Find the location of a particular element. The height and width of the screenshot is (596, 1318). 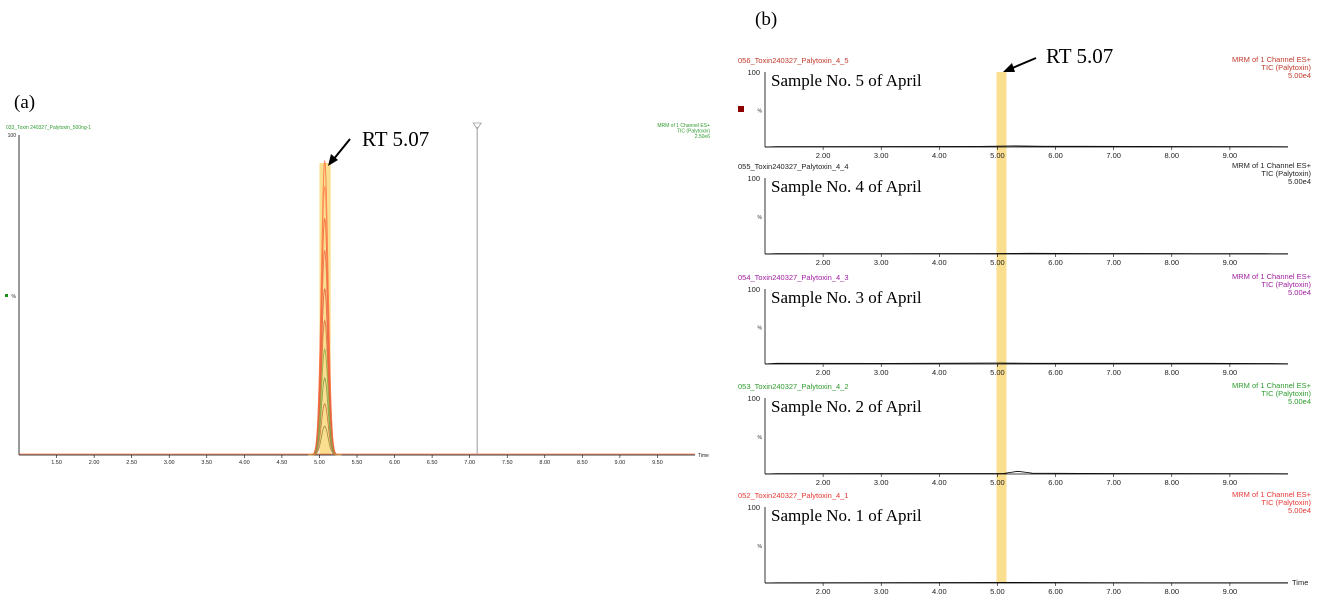

panel-a-x-tick-label: 4.00 is located at coordinates (244, 463).